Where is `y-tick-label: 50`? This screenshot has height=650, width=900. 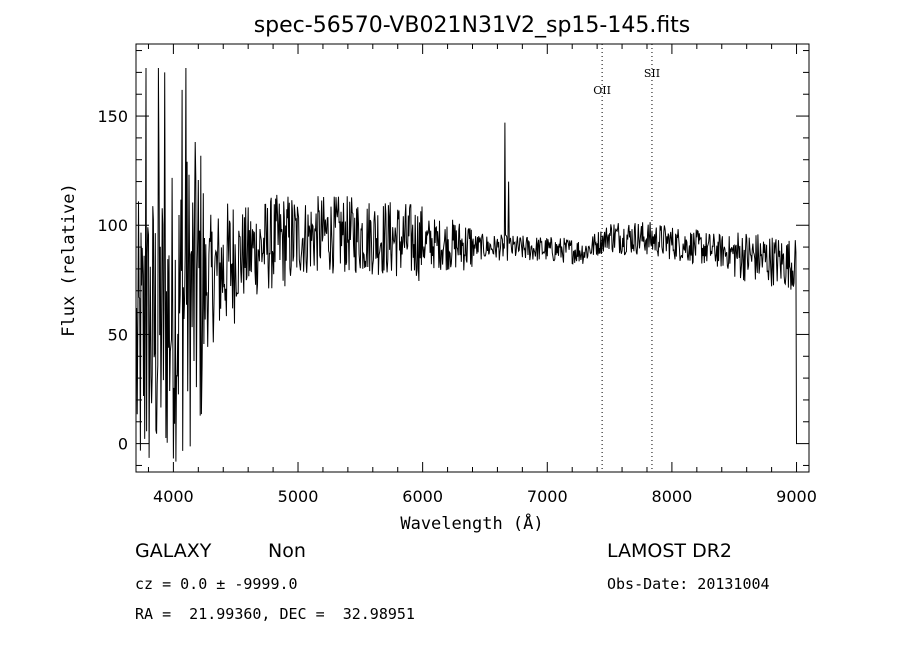
y-tick-label: 50 is located at coordinates (118, 334).